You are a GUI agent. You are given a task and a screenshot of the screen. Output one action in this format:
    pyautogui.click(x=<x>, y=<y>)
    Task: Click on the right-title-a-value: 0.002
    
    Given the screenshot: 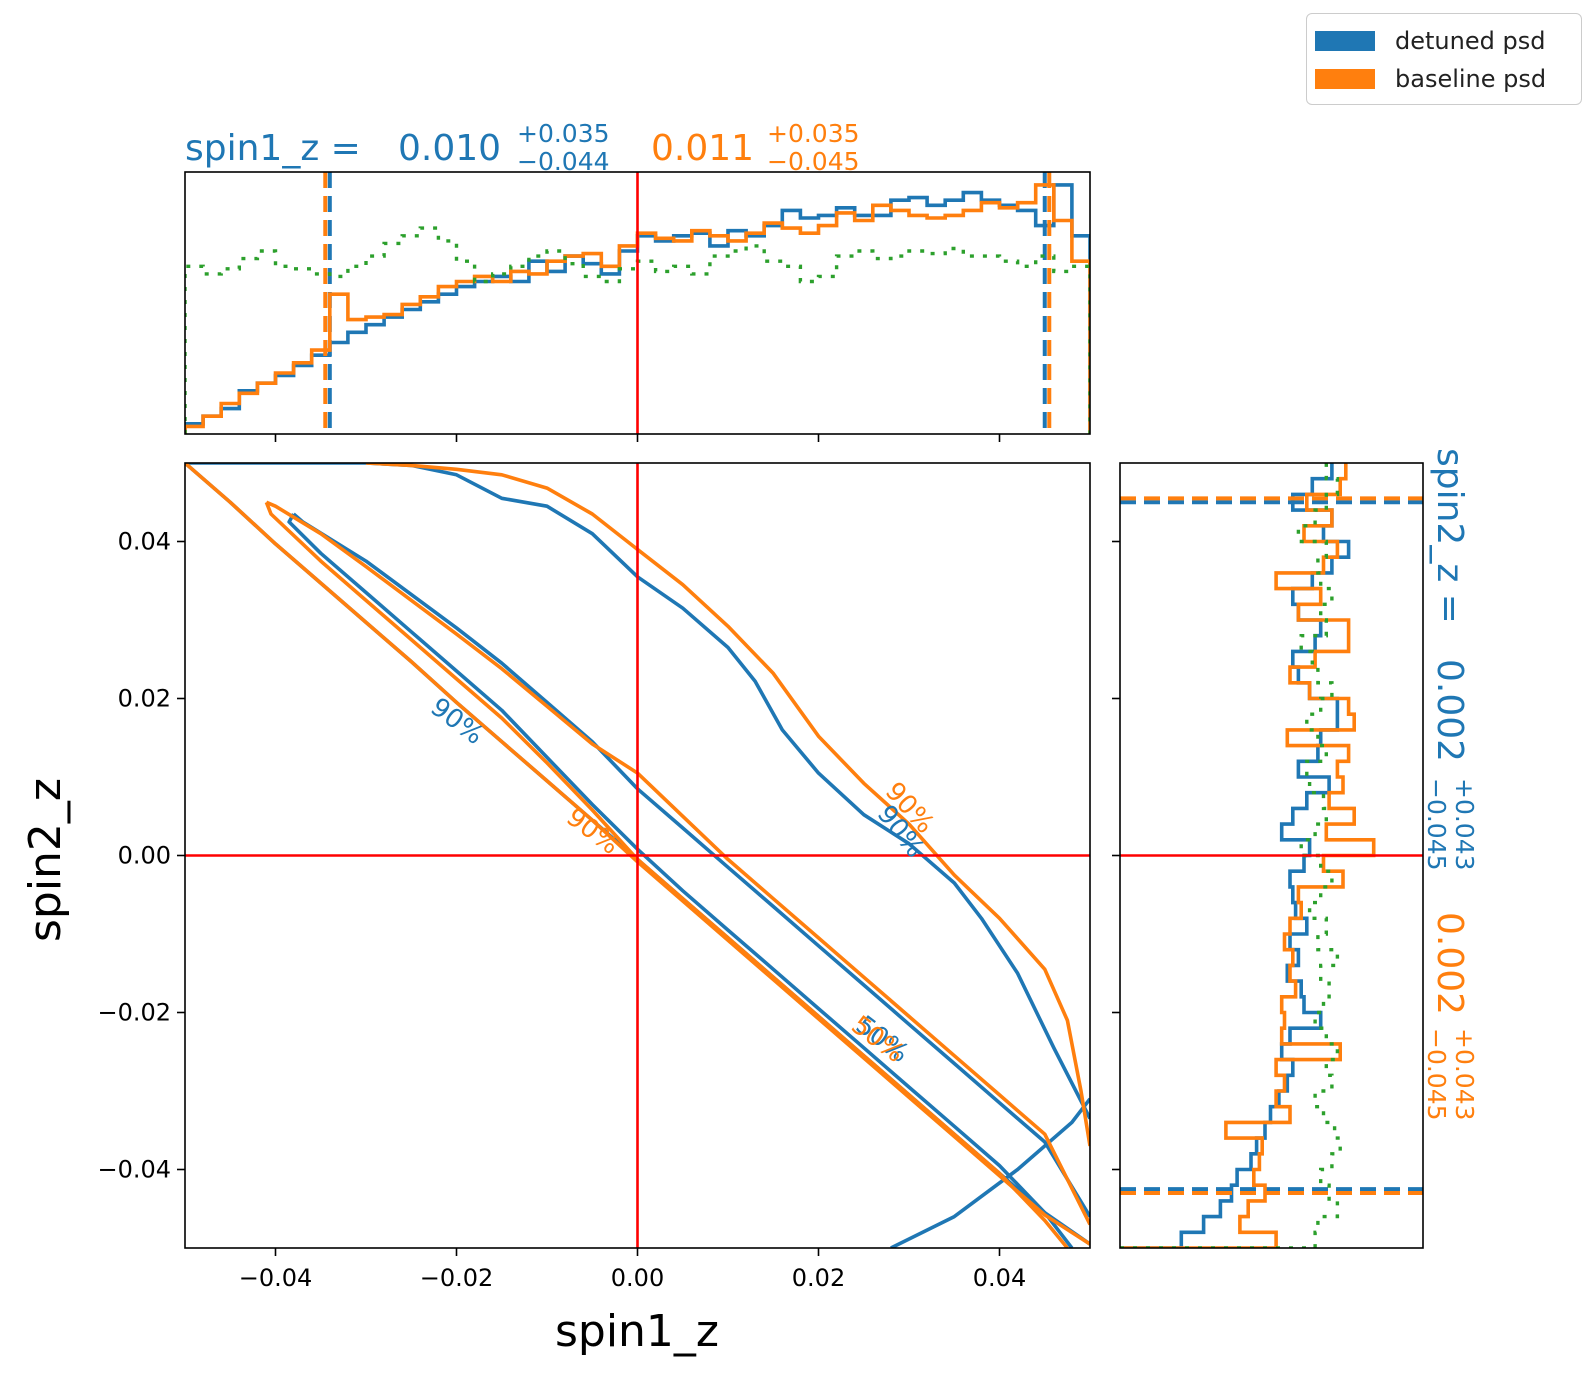 What is the action you would take?
    pyautogui.click(x=1449, y=710)
    